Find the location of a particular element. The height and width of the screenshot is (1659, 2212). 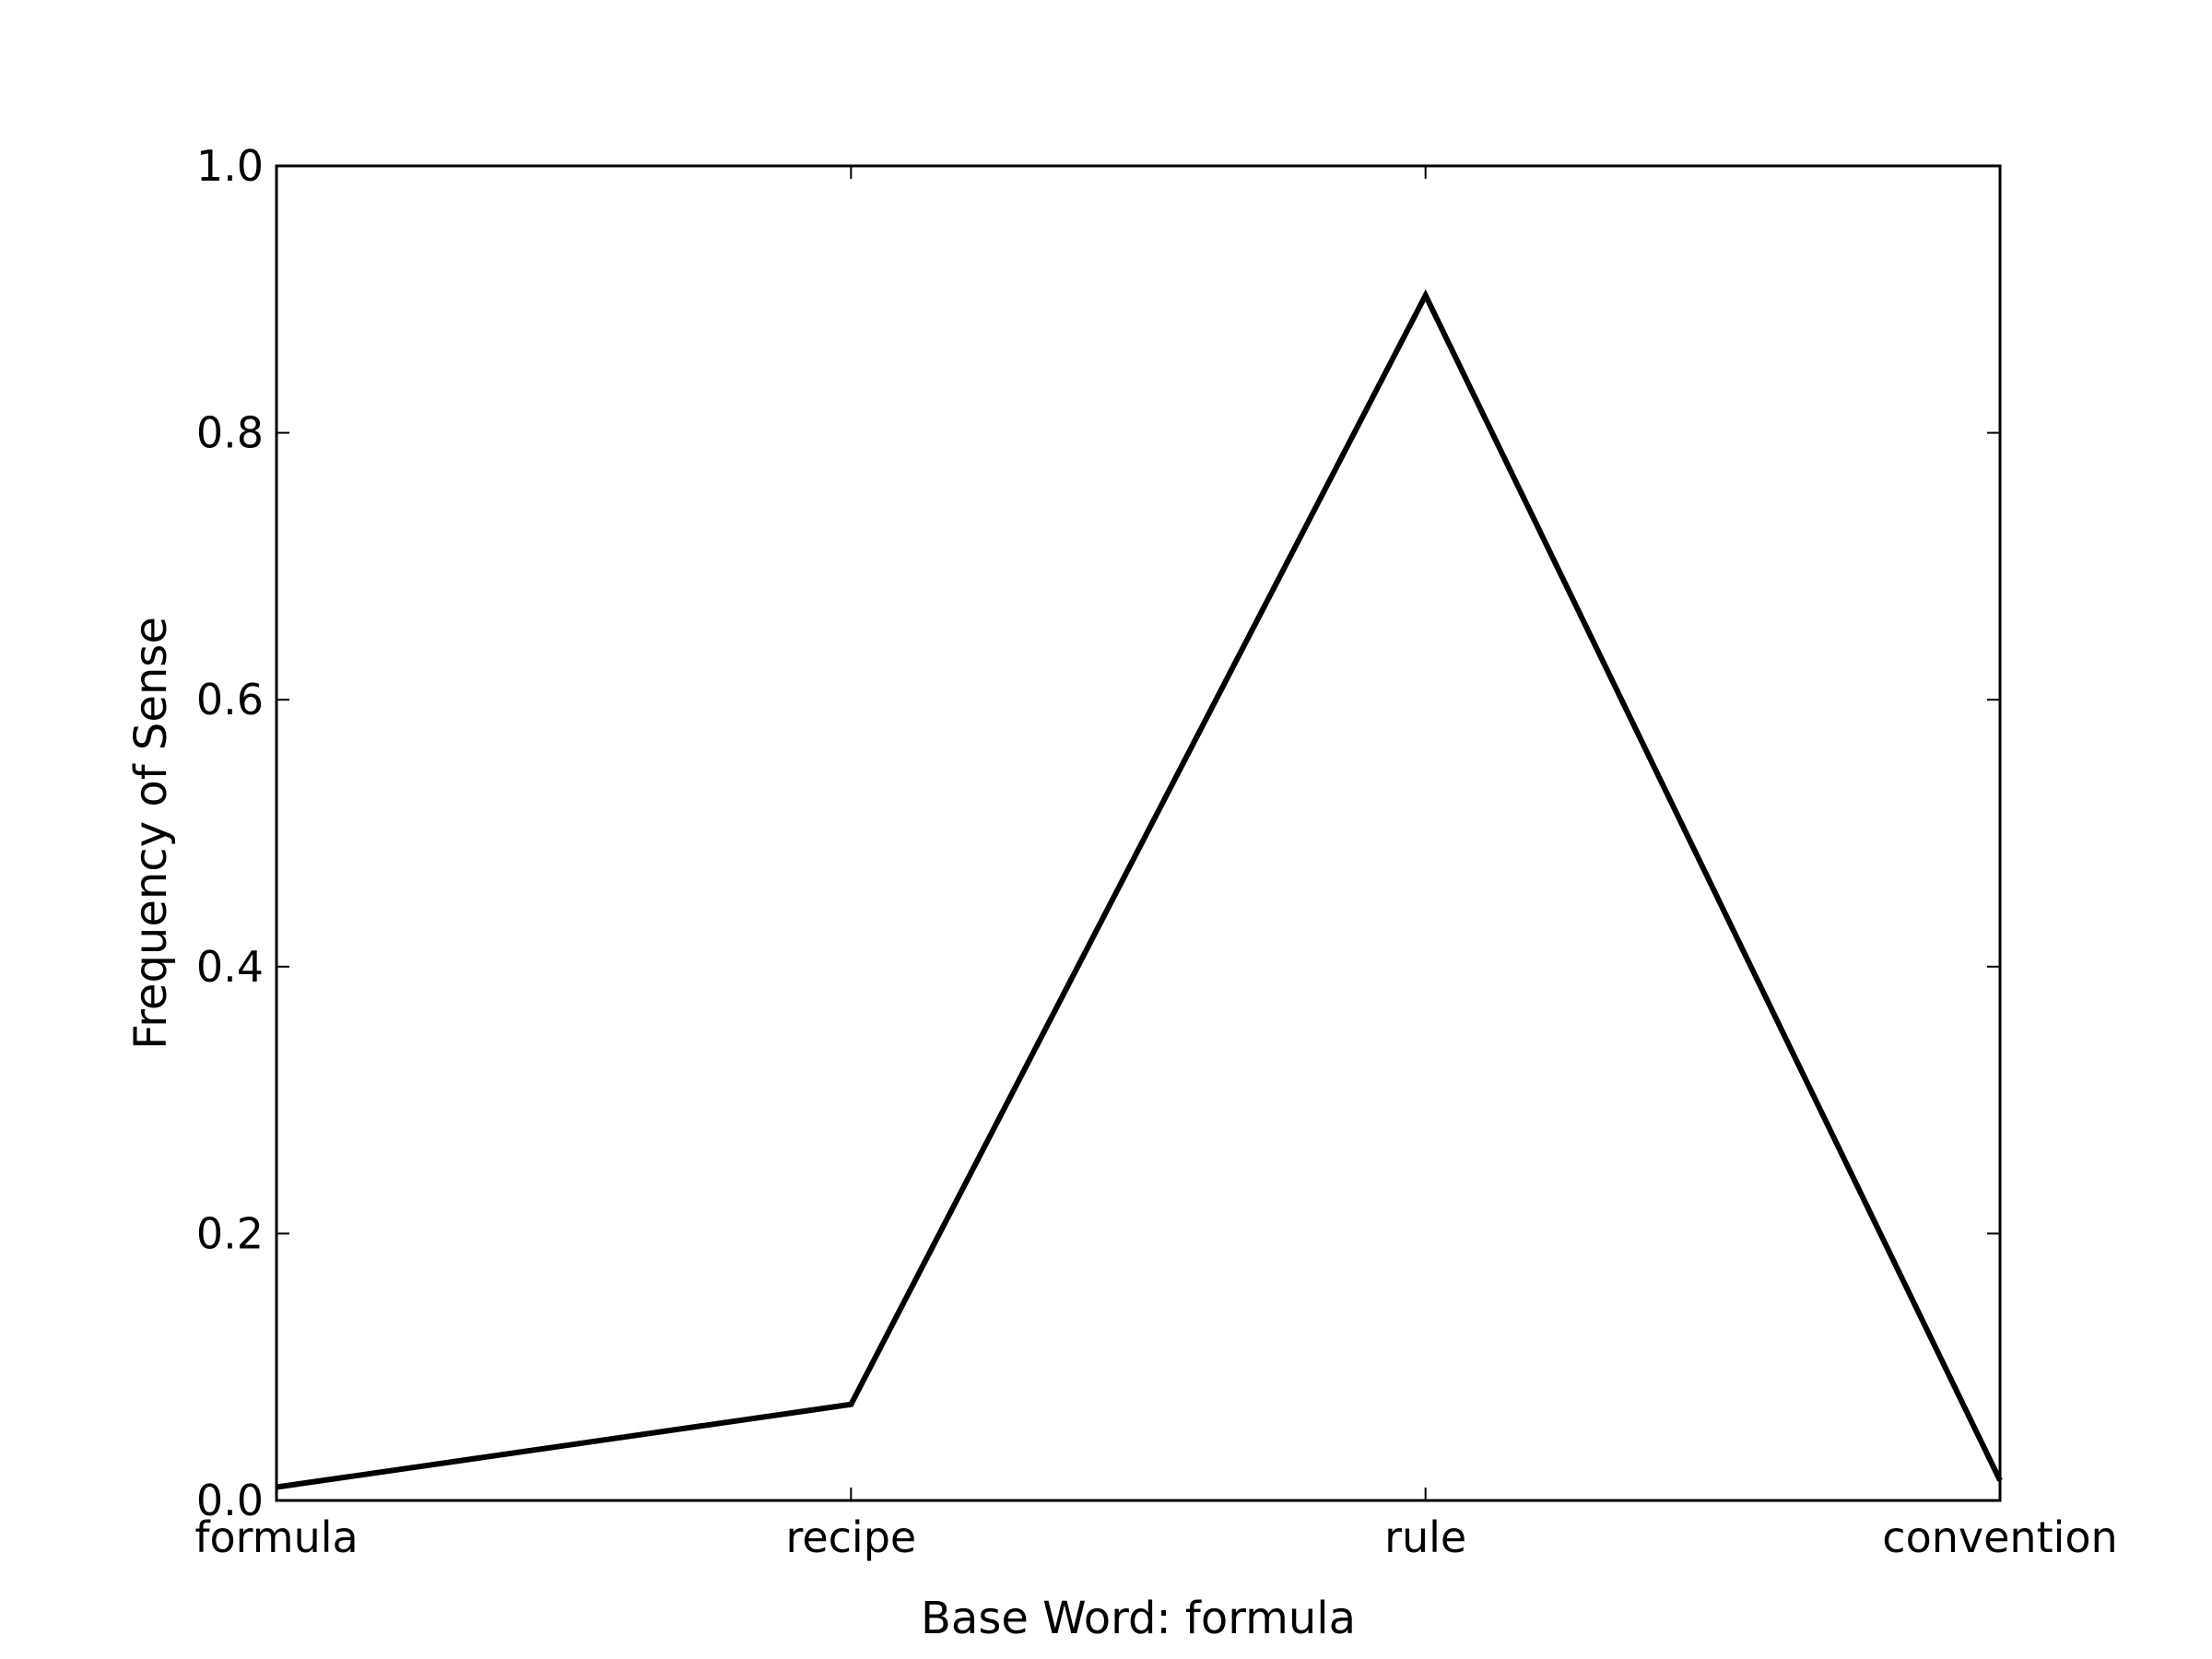

x-tick-label: formula is located at coordinates (276, 1537).